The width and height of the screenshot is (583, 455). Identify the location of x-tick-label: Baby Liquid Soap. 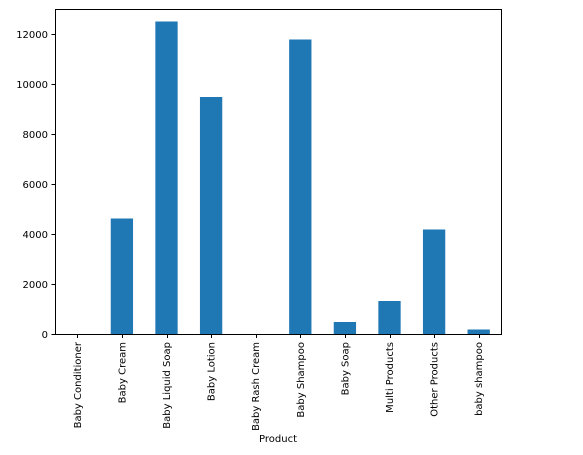
(167, 385).